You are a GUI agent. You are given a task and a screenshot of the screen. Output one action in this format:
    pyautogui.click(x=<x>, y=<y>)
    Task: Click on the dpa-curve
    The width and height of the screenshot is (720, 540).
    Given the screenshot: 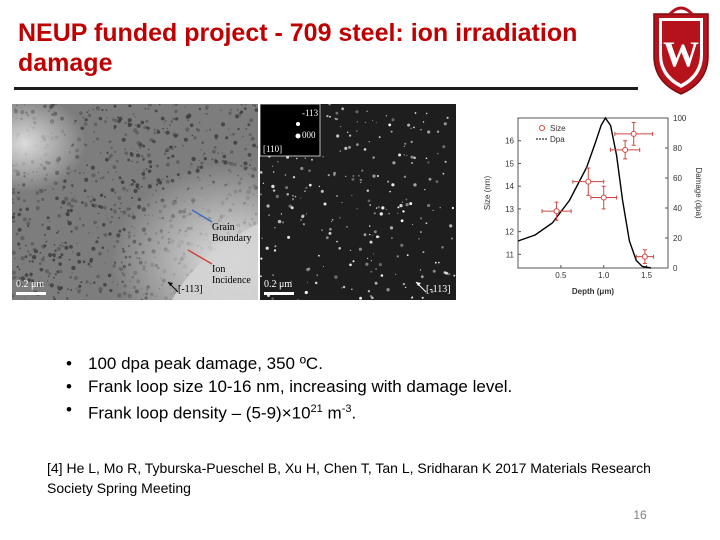 What is the action you would take?
    pyautogui.click(x=584, y=192)
    